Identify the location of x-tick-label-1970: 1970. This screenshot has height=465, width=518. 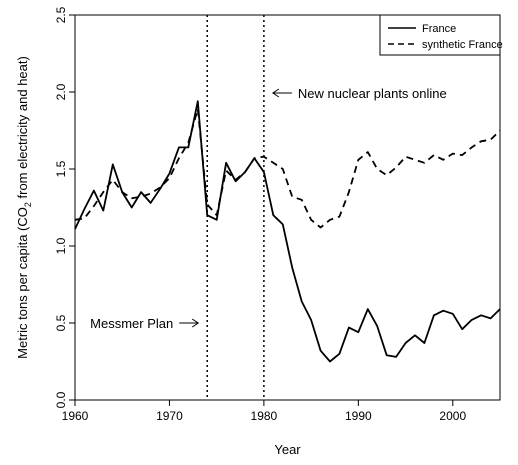
(169, 416).